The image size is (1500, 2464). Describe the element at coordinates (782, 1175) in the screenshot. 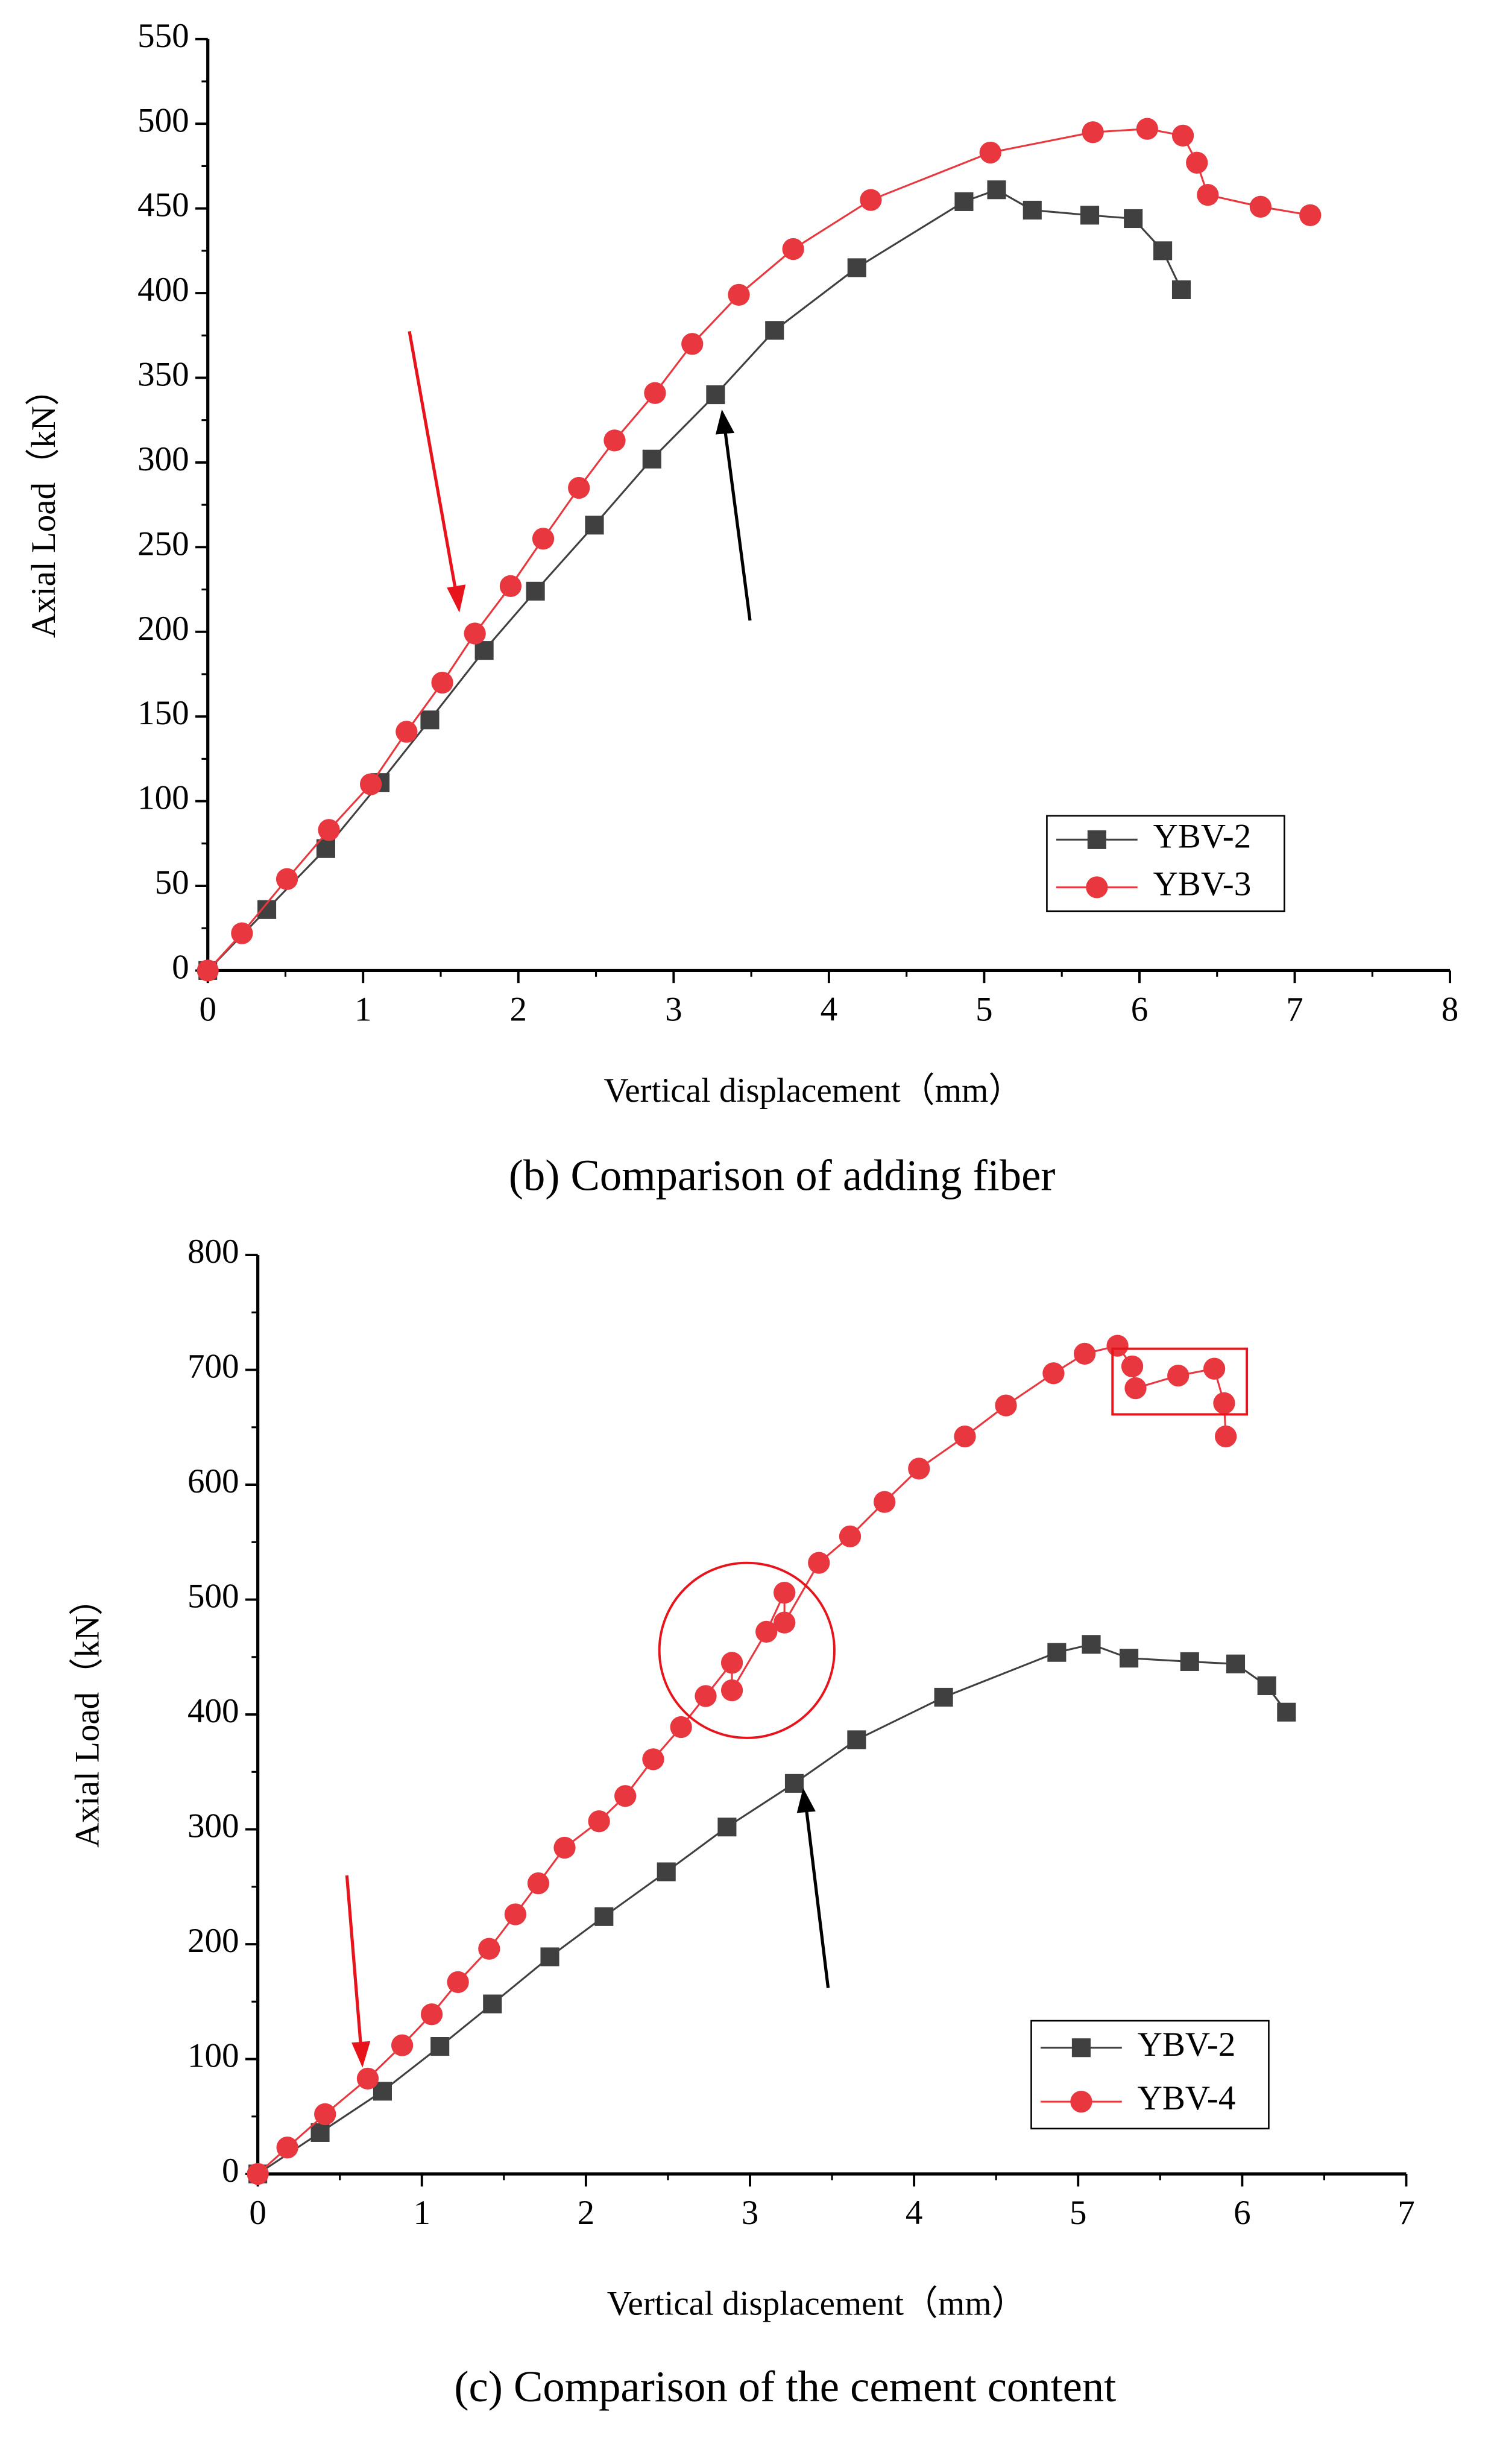

I see `caption: (b) Comparison of adding fiber` at that location.